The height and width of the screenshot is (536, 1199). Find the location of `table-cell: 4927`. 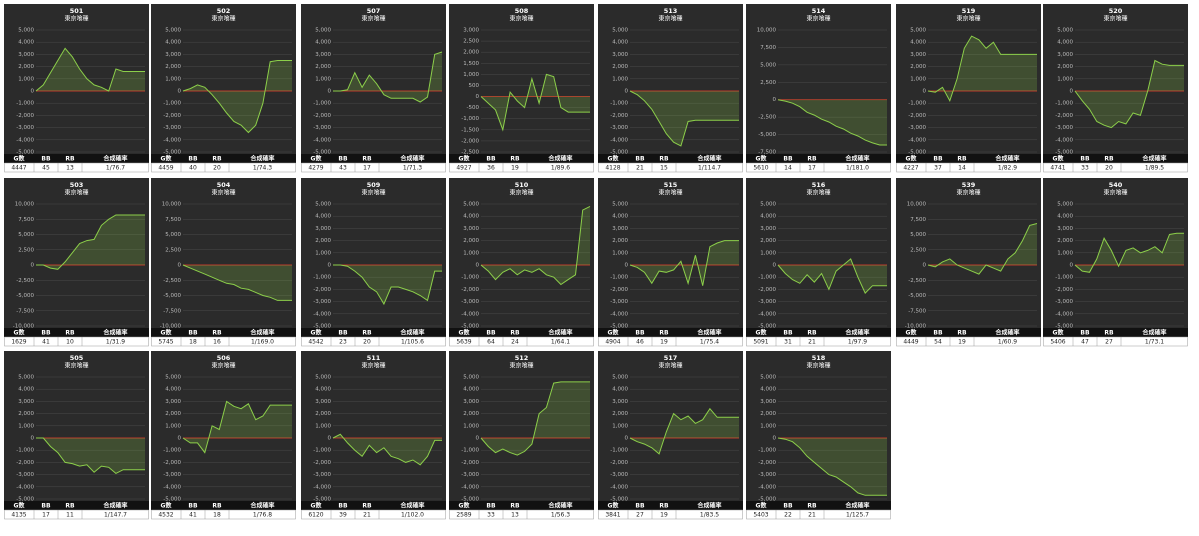

table-cell: 4927 is located at coordinates (463, 167).